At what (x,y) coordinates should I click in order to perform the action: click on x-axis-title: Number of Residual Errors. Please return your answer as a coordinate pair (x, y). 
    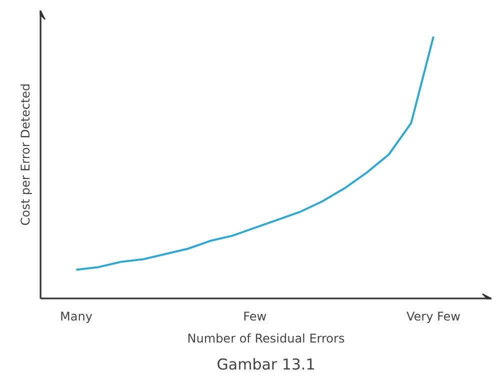
    Looking at the image, I should click on (266, 339).